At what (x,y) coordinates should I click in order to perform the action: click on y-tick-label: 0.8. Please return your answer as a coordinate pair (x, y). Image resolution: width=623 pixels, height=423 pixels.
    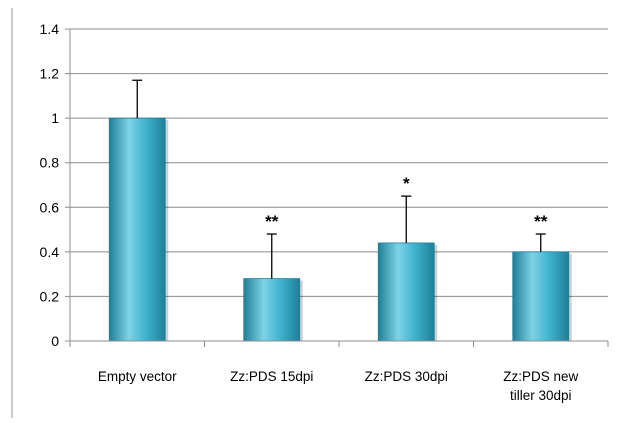
    Looking at the image, I should click on (50, 163).